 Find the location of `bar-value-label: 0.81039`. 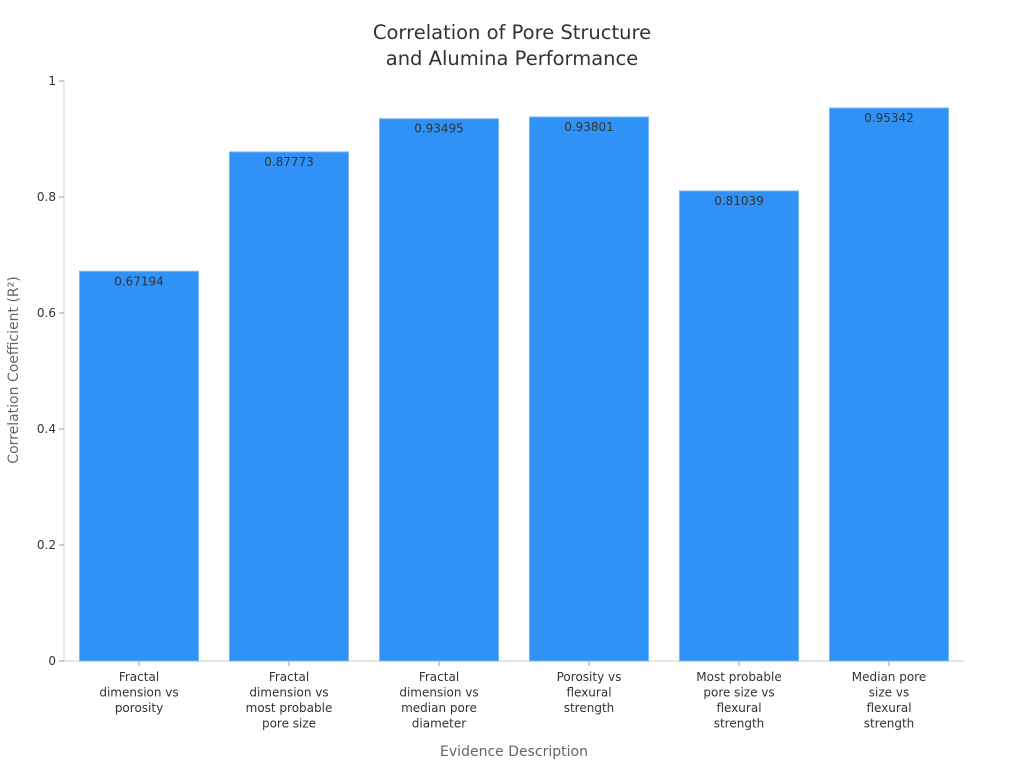

bar-value-label: 0.81039 is located at coordinates (739, 201).